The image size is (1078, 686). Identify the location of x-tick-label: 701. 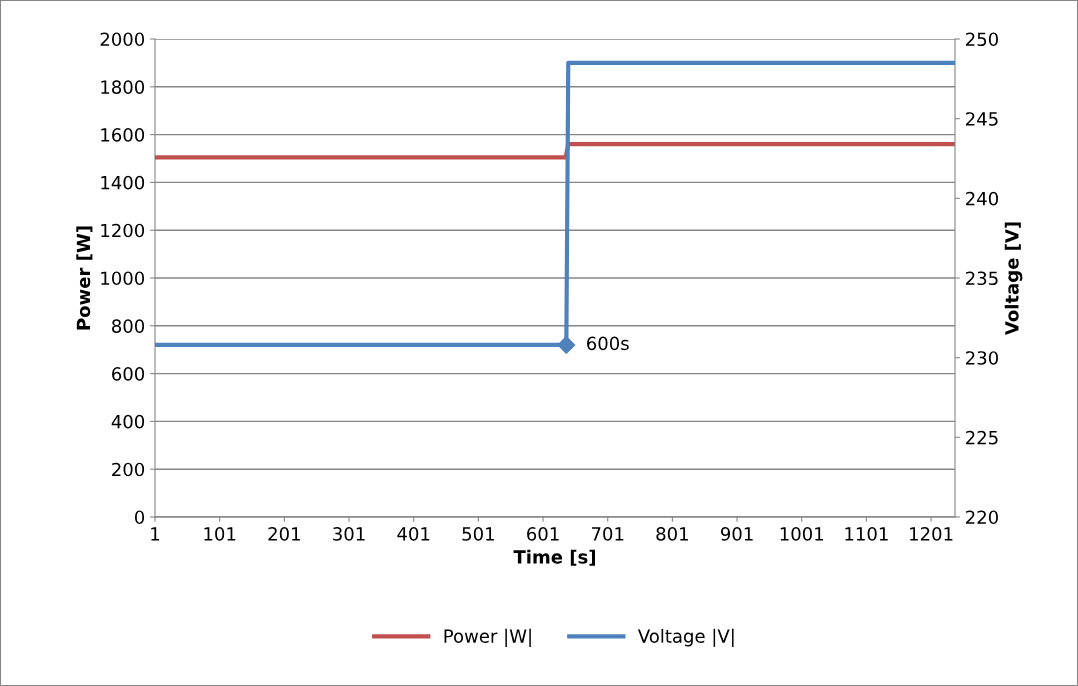
(607, 534).